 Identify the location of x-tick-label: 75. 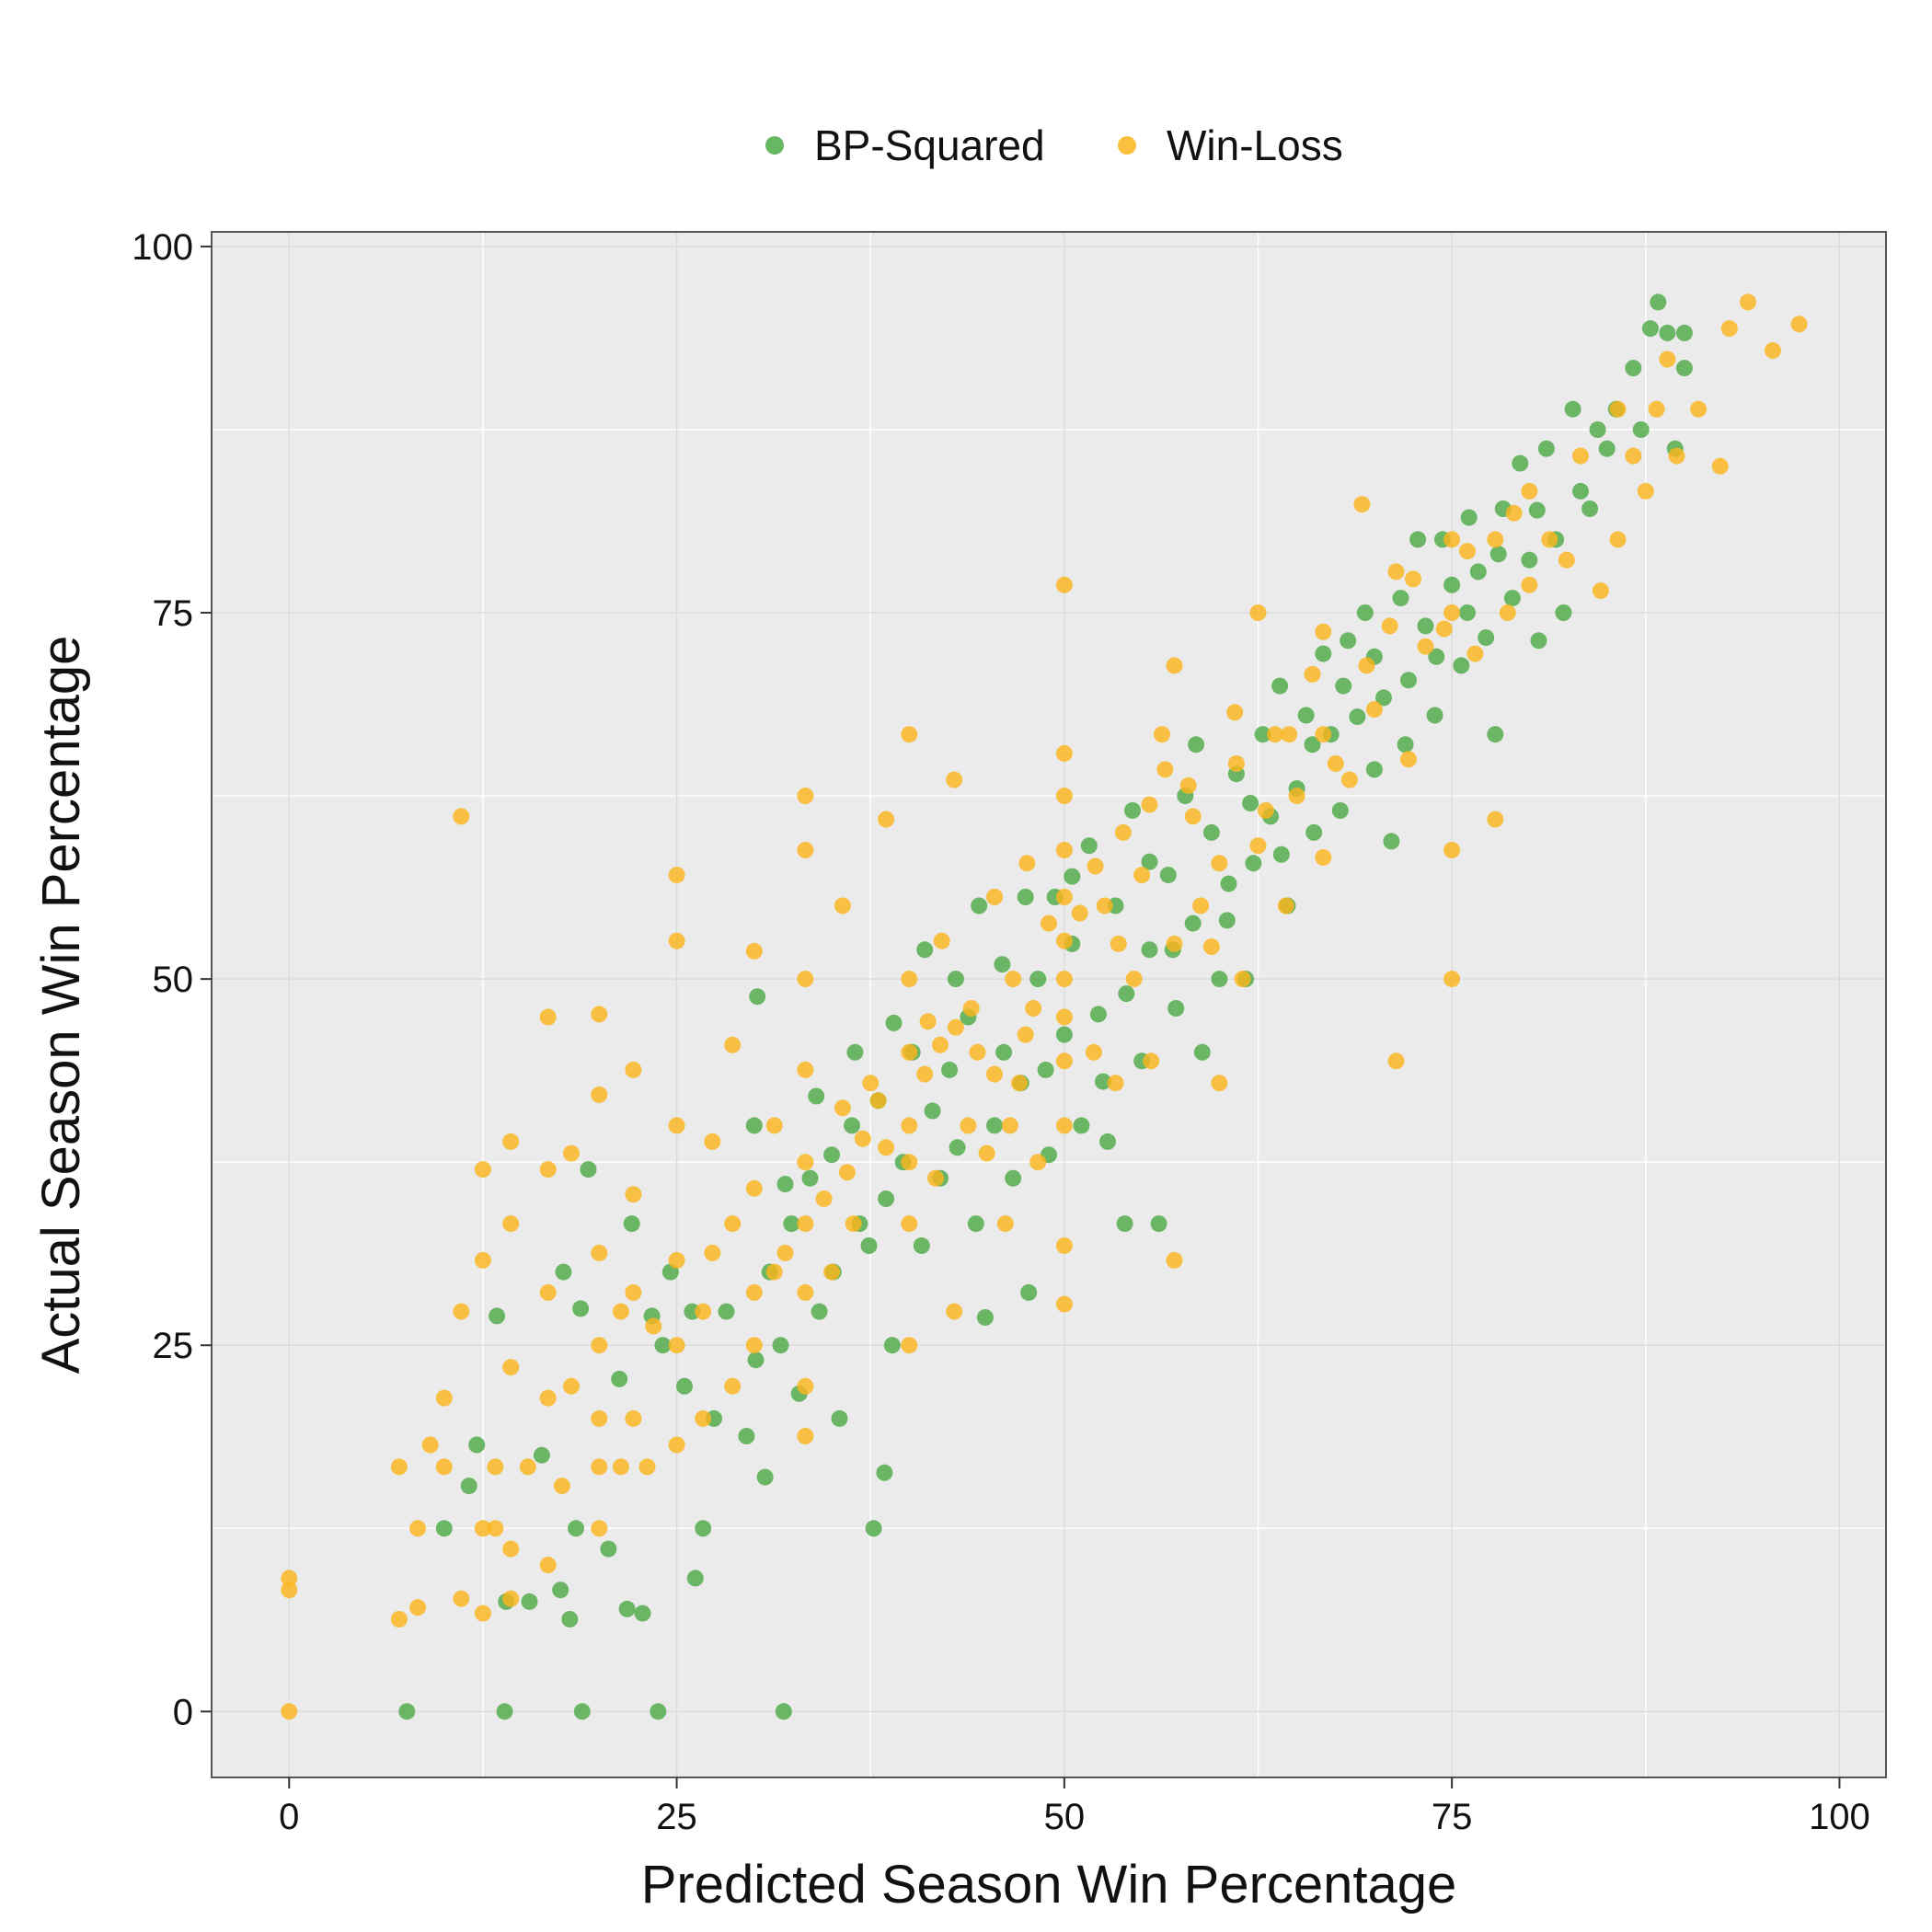
(1452, 1817).